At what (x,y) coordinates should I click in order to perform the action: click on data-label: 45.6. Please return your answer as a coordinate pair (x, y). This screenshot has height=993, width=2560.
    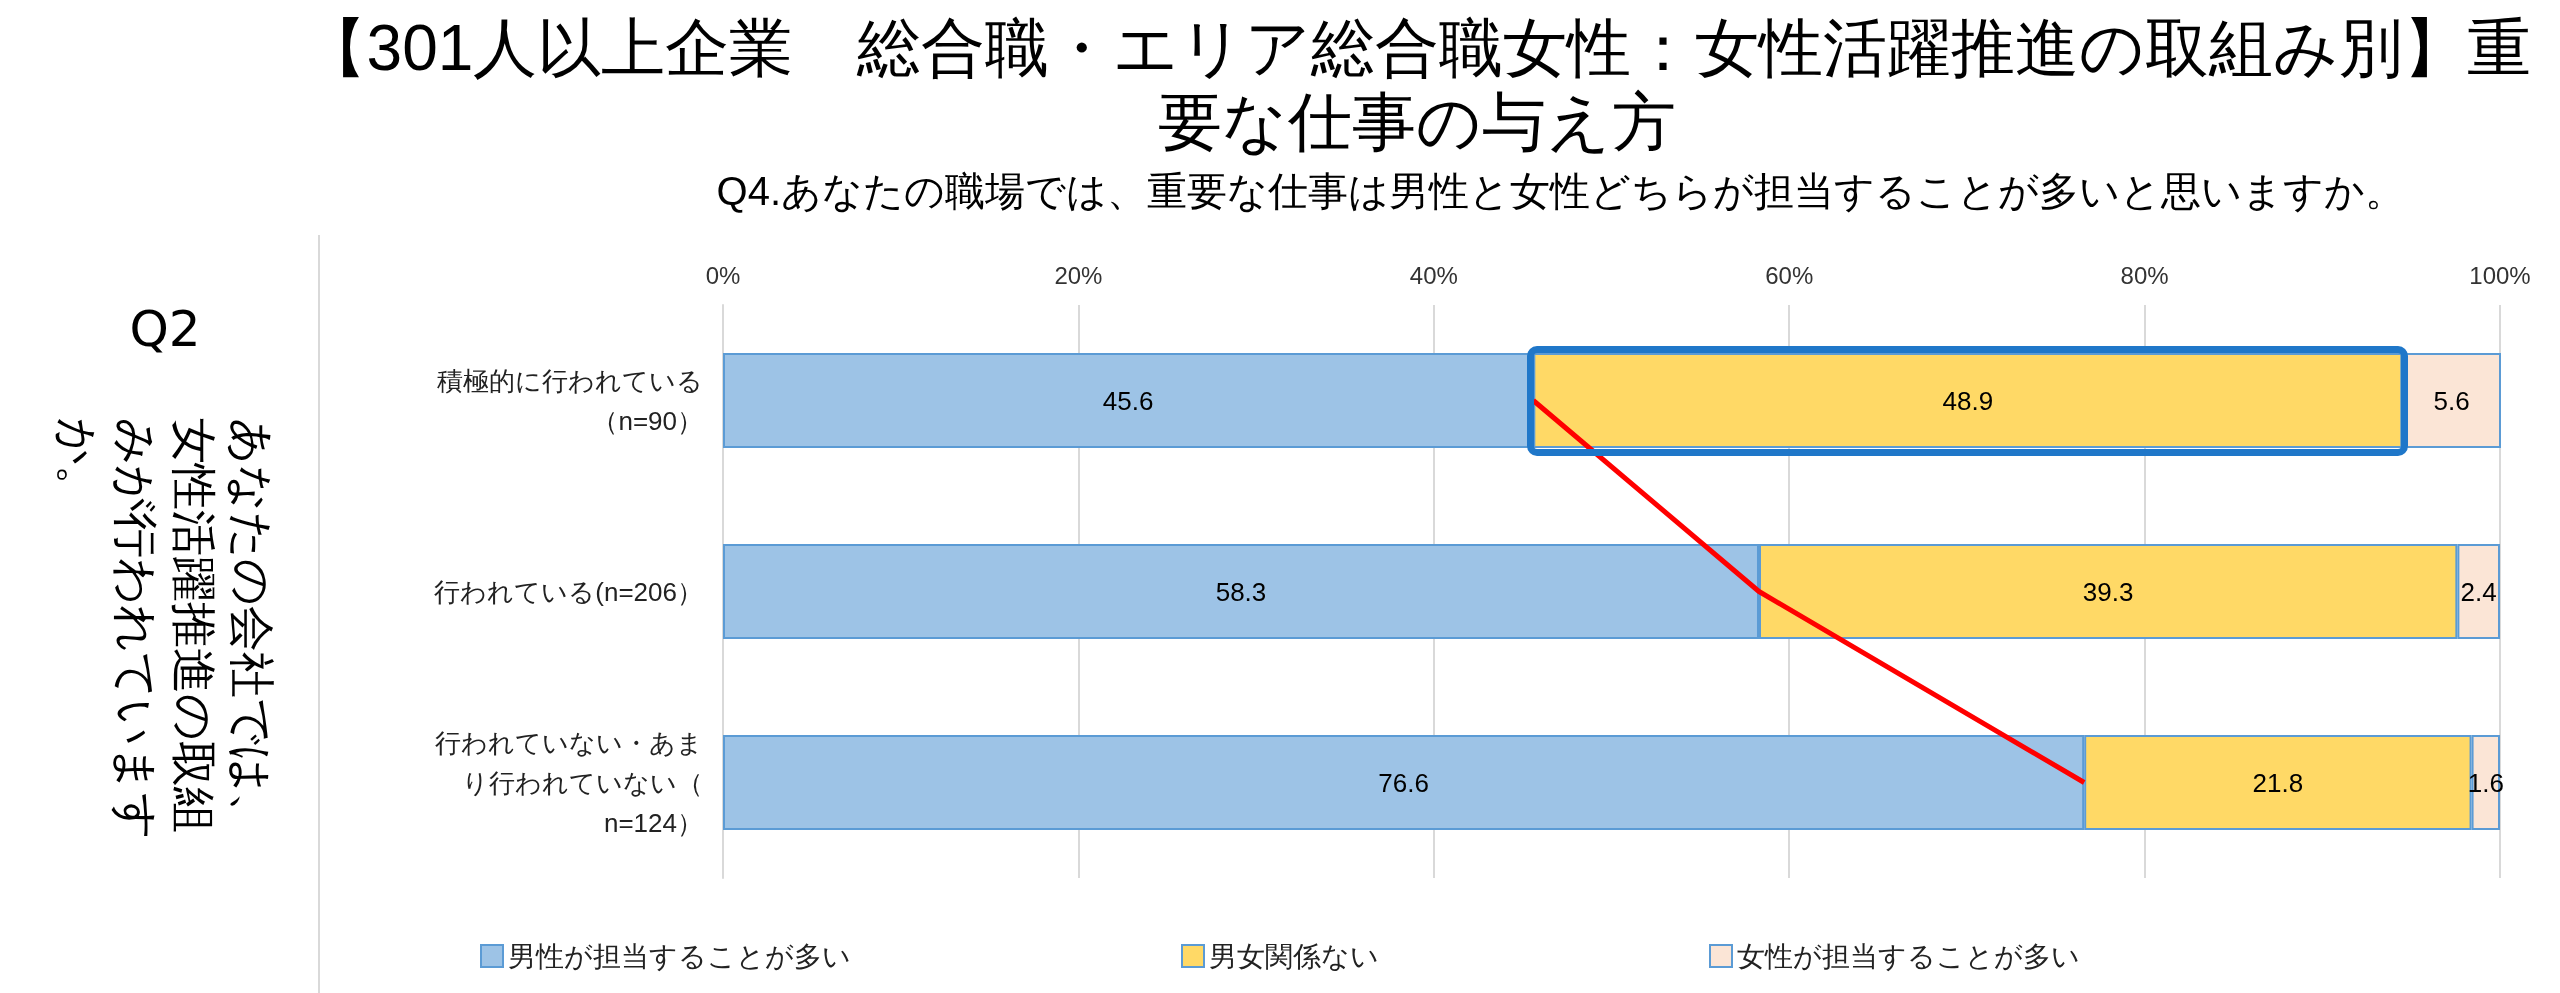
    Looking at the image, I should click on (1128, 400).